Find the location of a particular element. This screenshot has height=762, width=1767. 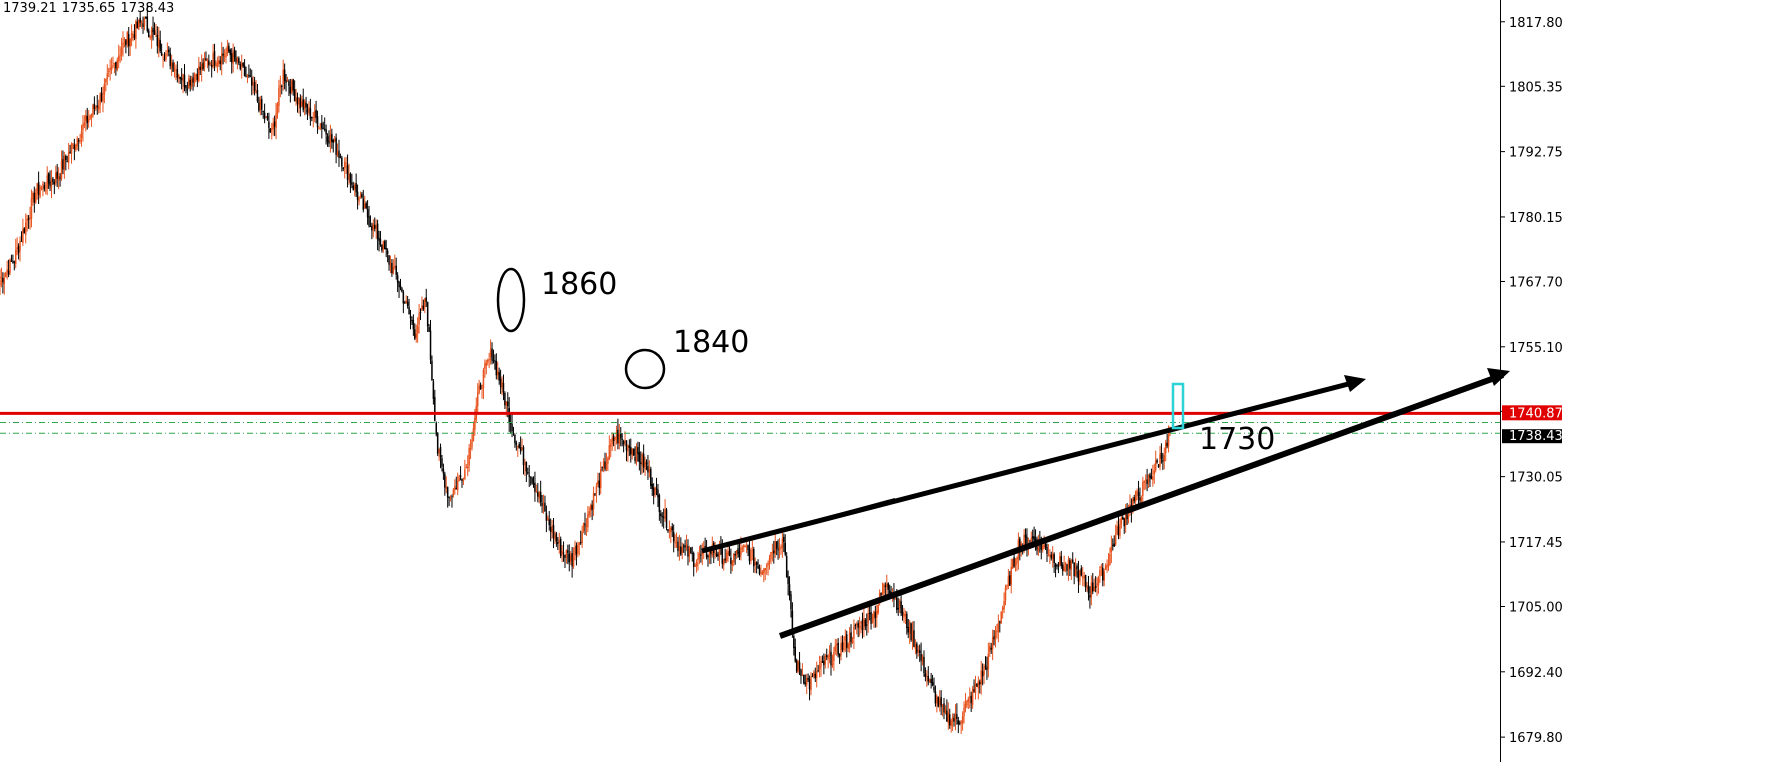

ohlc-open: 1739.21 is located at coordinates (30, 8).